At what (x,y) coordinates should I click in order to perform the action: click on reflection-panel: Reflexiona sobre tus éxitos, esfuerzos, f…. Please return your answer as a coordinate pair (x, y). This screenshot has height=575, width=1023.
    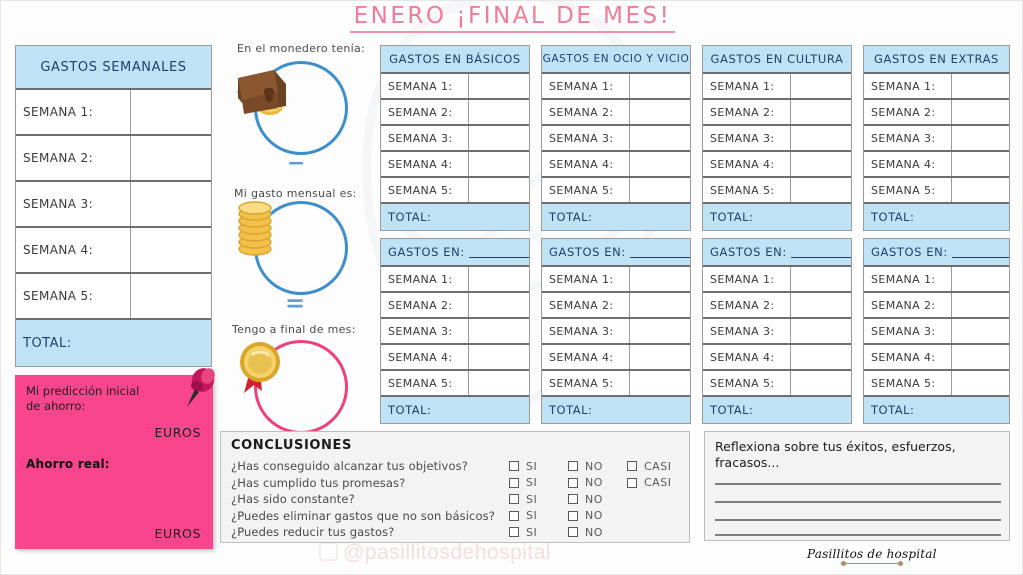
    Looking at the image, I should click on (857, 486).